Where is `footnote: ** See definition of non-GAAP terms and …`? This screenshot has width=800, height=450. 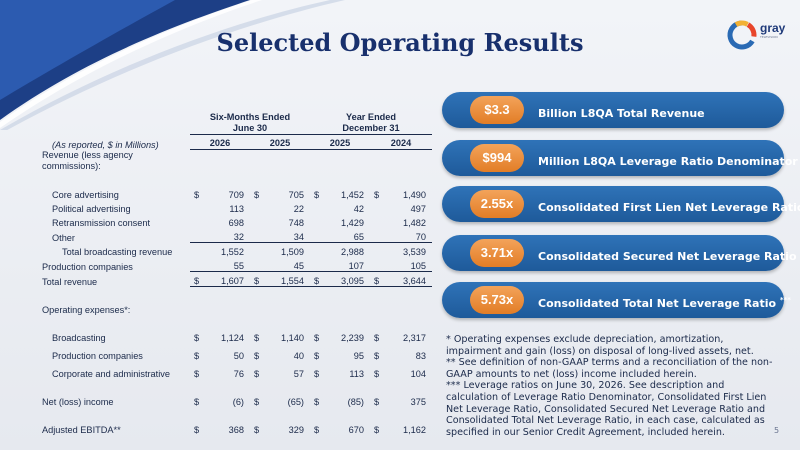 footnote: ** See definition of non-GAAP terms and … is located at coordinates (609, 368).